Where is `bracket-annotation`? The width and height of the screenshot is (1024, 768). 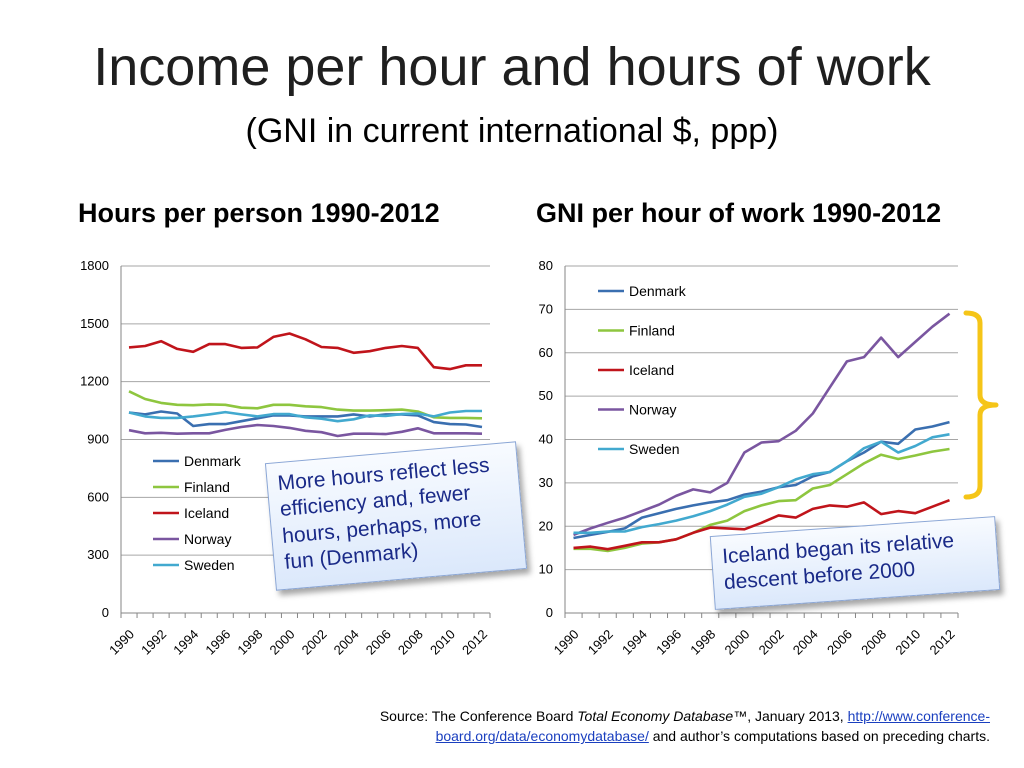 bracket-annotation is located at coordinates (981, 405).